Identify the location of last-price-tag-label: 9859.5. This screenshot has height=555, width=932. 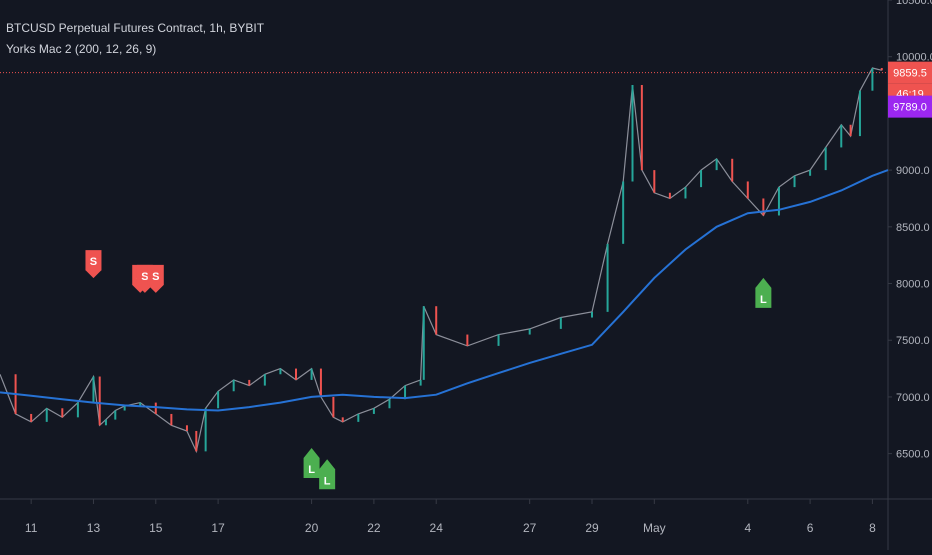
(910, 74).